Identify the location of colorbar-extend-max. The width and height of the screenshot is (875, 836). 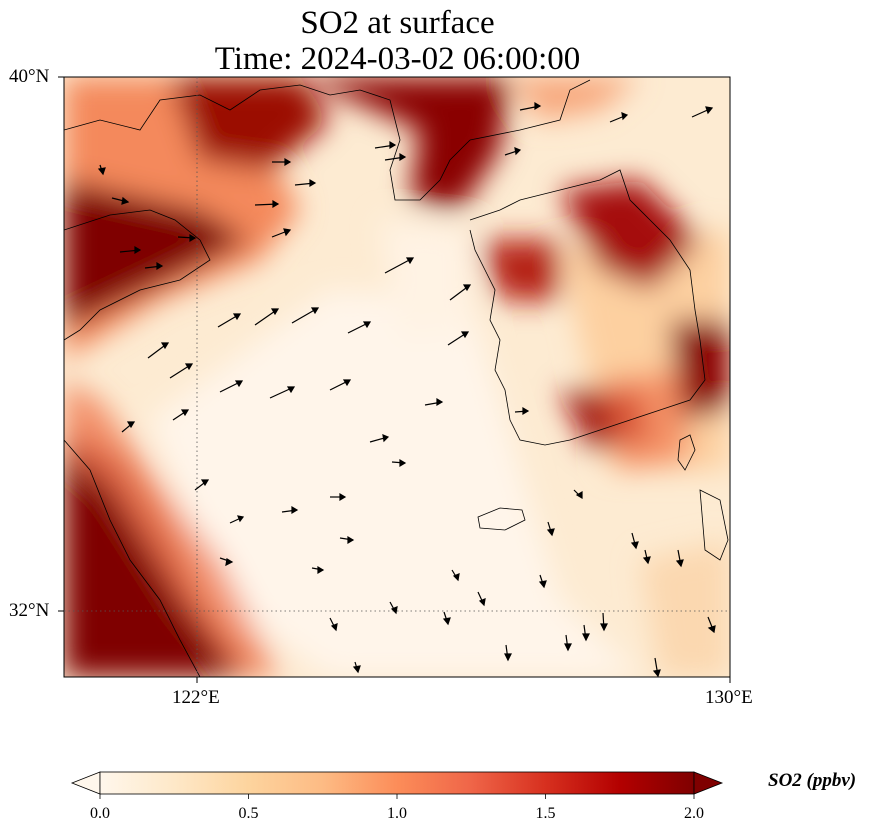
(708, 783).